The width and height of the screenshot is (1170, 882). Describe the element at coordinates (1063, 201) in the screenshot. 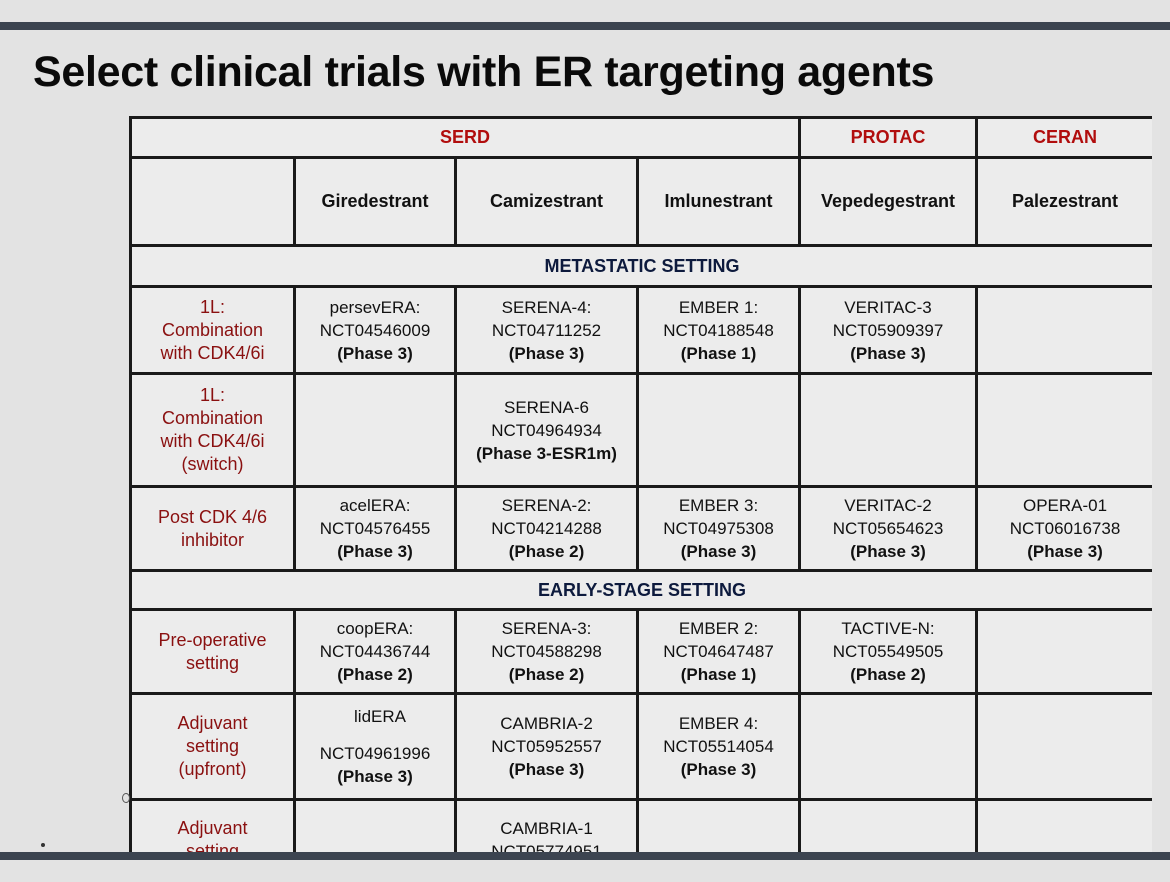

I see `drug-header-palezestrant: Palezestrant` at that location.